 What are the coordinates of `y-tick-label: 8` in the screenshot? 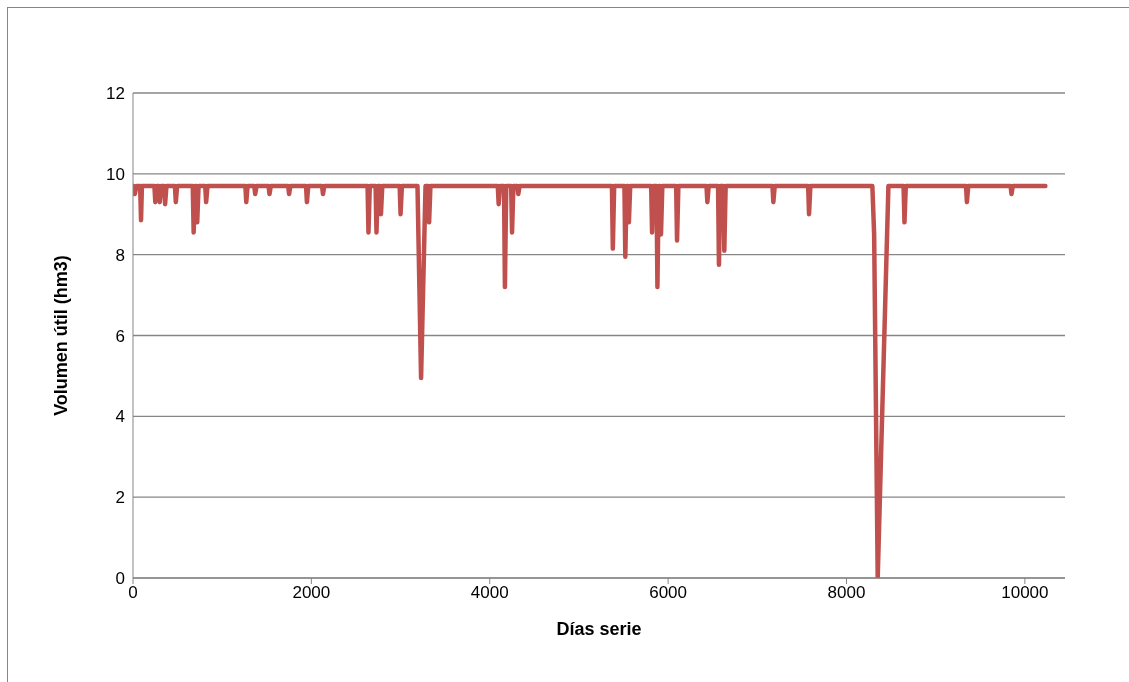 It's located at (120, 255).